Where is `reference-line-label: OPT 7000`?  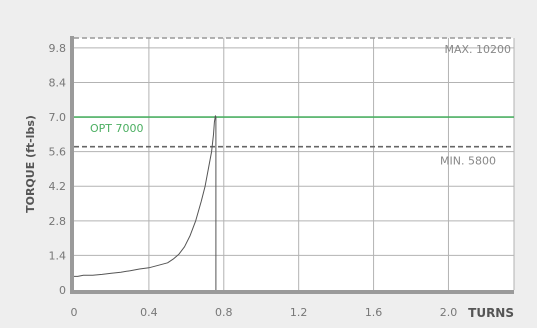 reference-line-label: OPT 7000 is located at coordinates (117, 128).